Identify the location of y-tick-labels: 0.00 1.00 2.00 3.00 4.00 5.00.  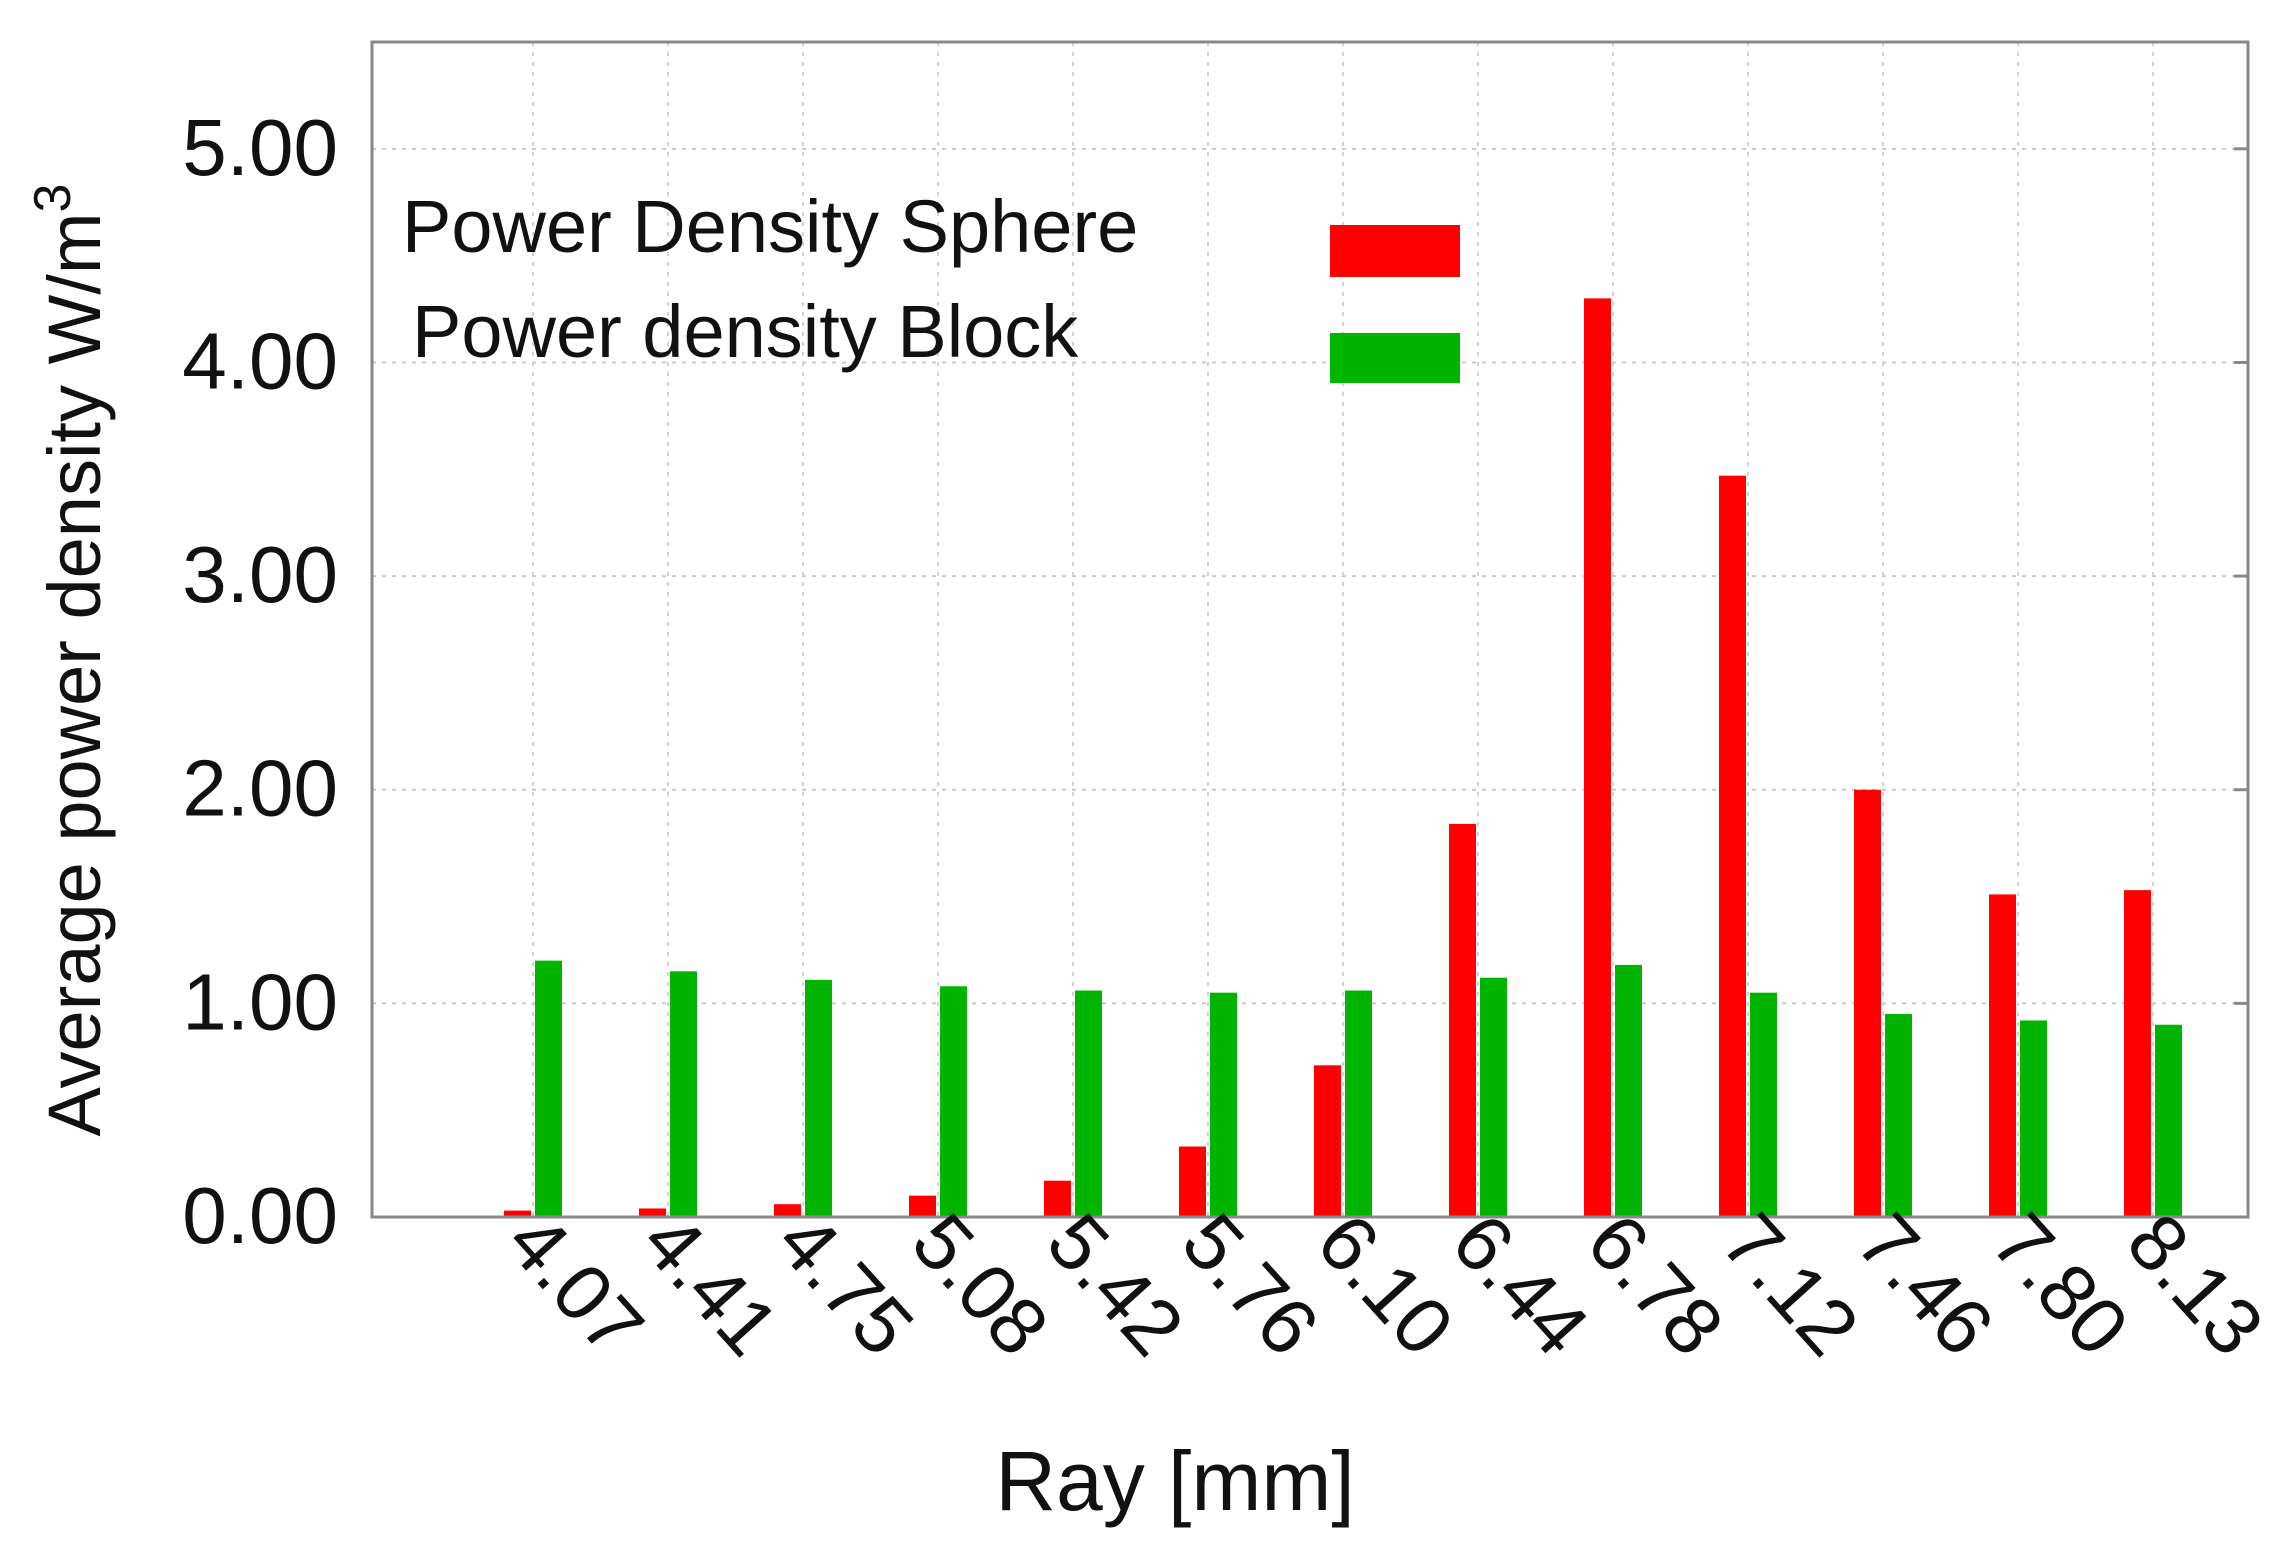
(260, 681).